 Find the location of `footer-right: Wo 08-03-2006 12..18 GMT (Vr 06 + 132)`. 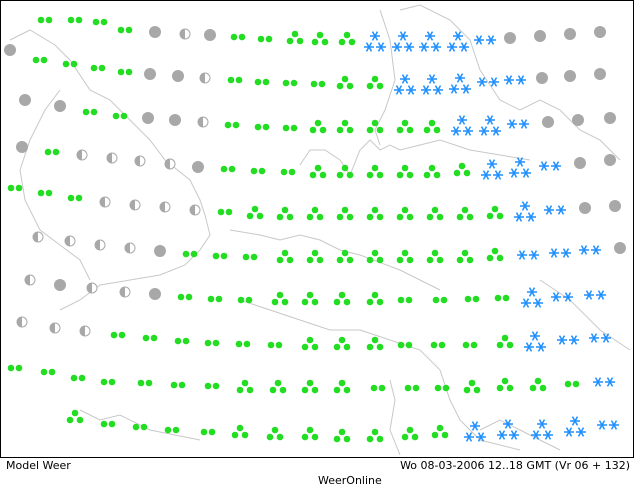

footer-right: Wo 08-03-2006 12..18 GMT (Vr 06 + 132) is located at coordinates (515, 465).